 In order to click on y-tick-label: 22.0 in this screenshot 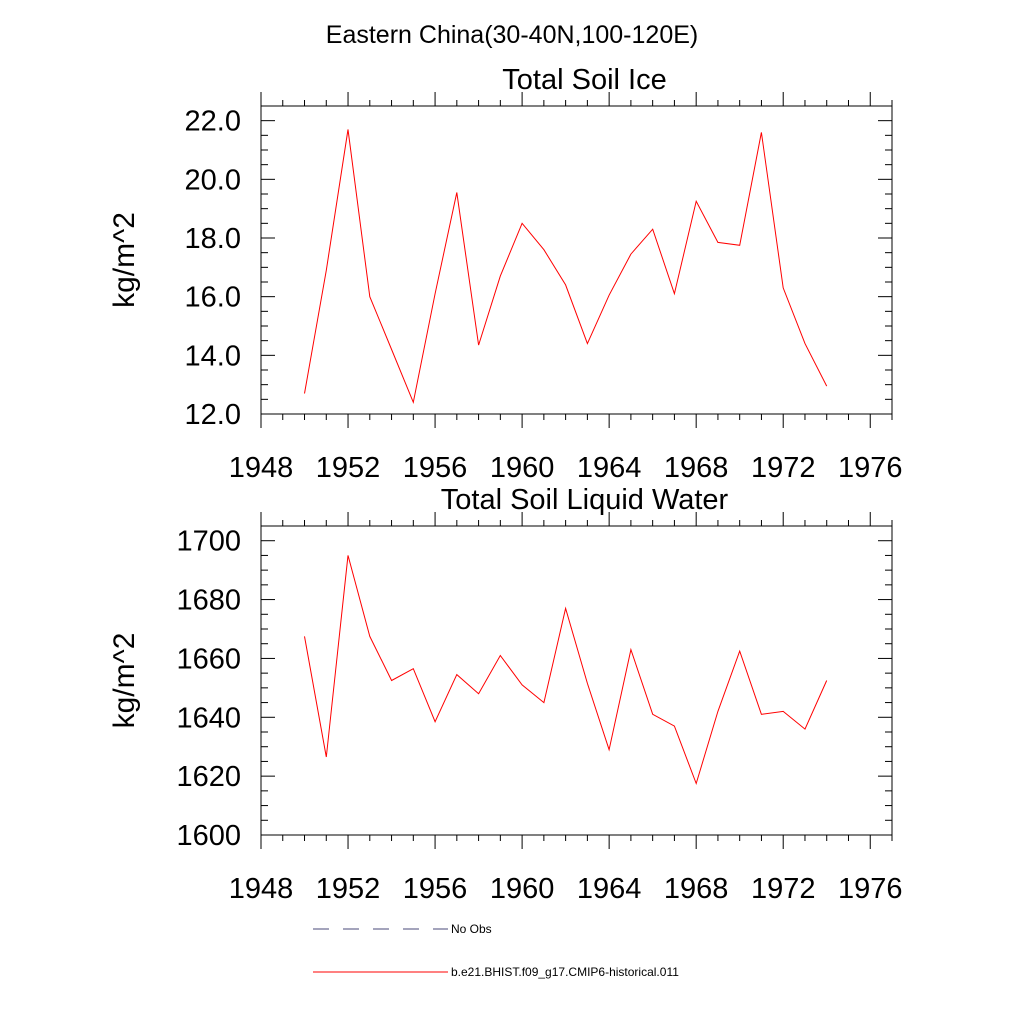, I will do `click(213, 122)`.